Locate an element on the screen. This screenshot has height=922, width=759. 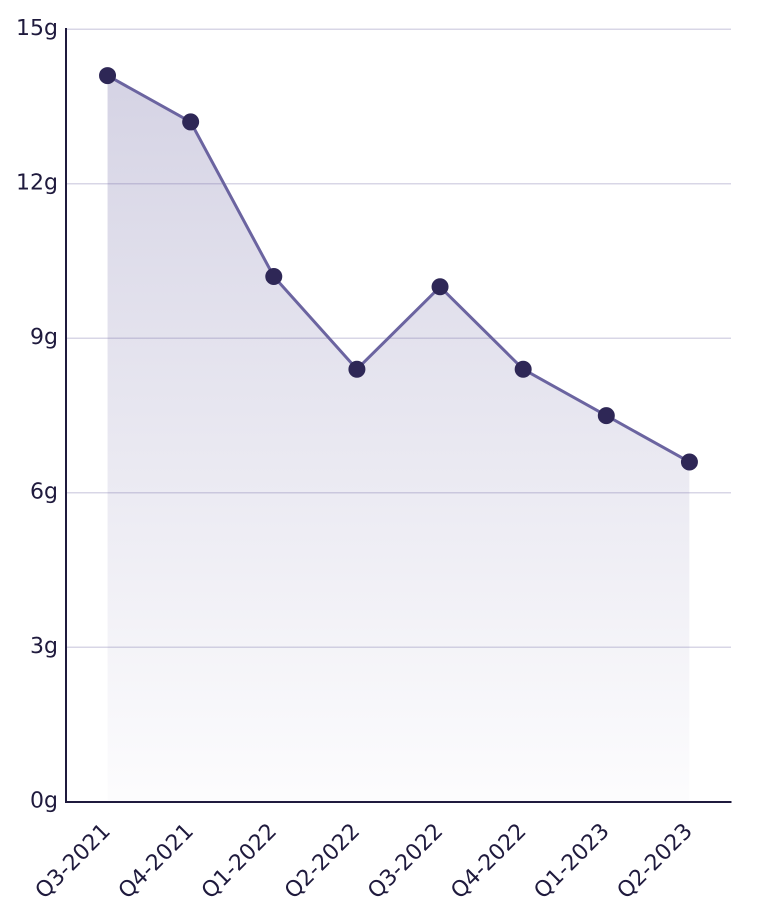
y-tick-label: 9g is located at coordinates (44, 337).